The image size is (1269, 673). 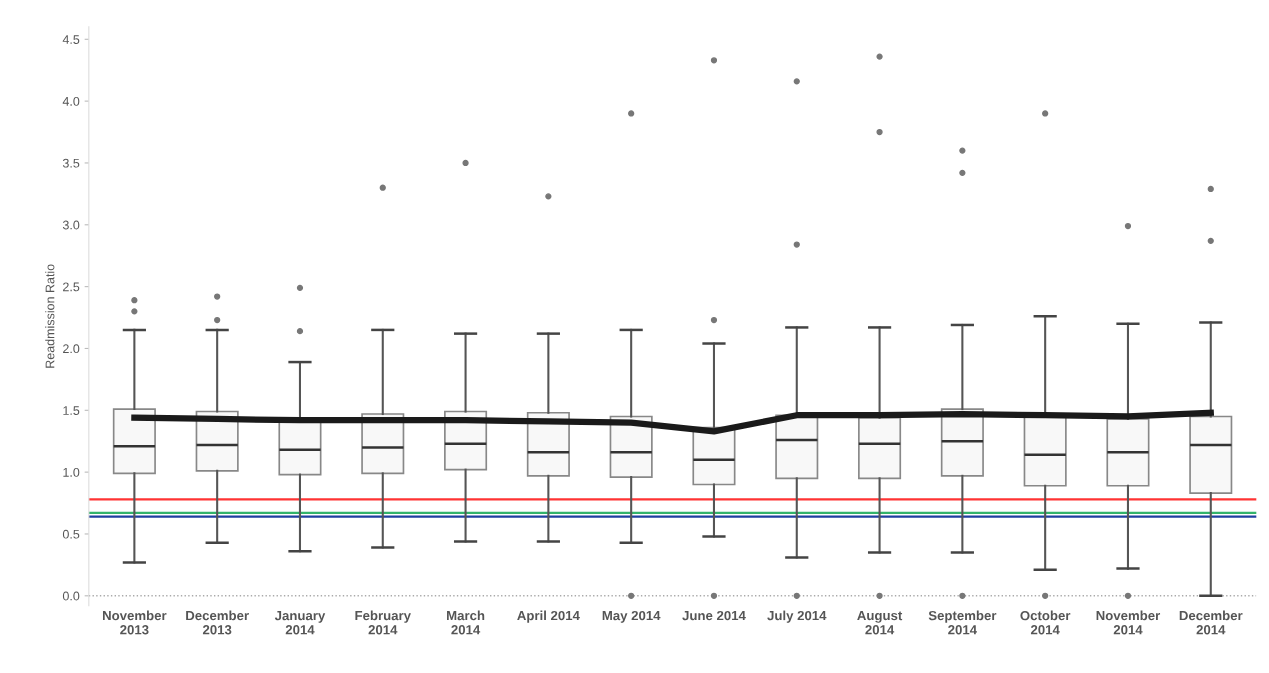 What do you see at coordinates (714, 615) in the screenshot?
I see `x-tick-label: June 2014` at bounding box center [714, 615].